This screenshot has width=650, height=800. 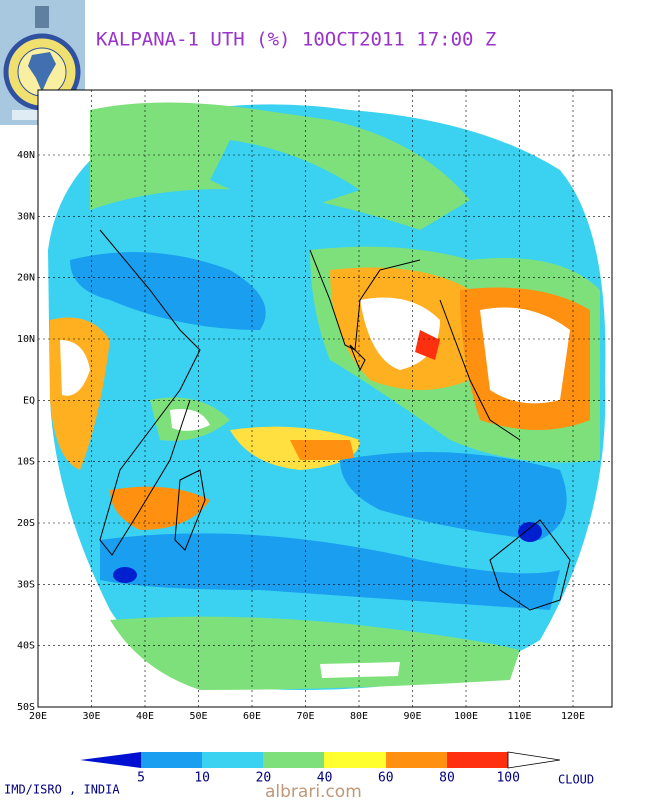 I want to click on lat-label: 30S, so click(x=26, y=584).